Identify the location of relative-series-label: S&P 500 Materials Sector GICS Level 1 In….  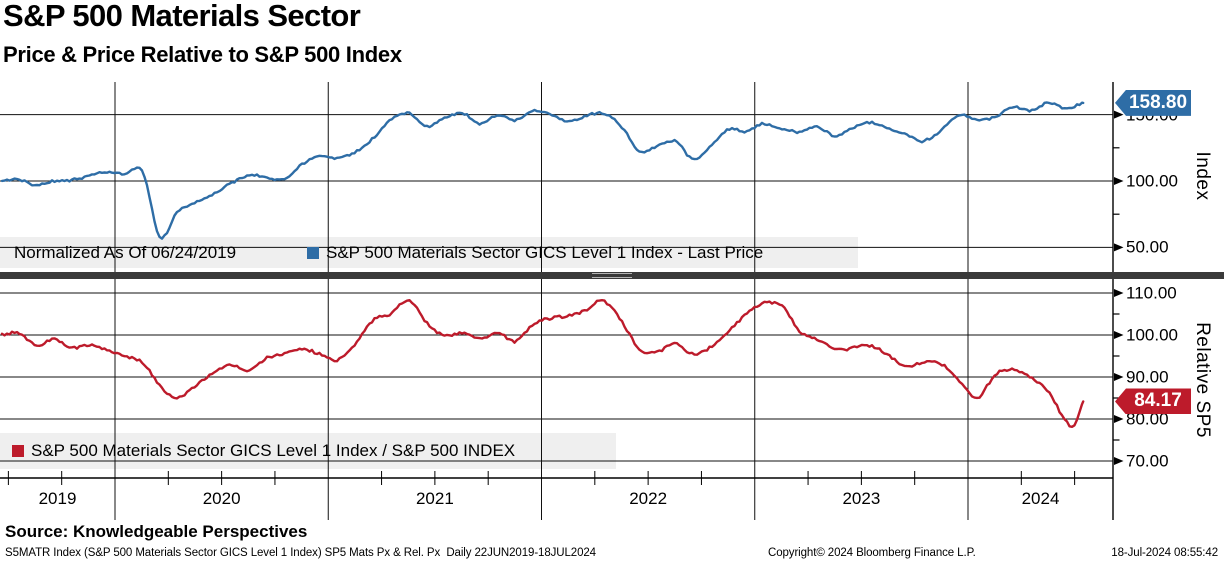
(273, 450).